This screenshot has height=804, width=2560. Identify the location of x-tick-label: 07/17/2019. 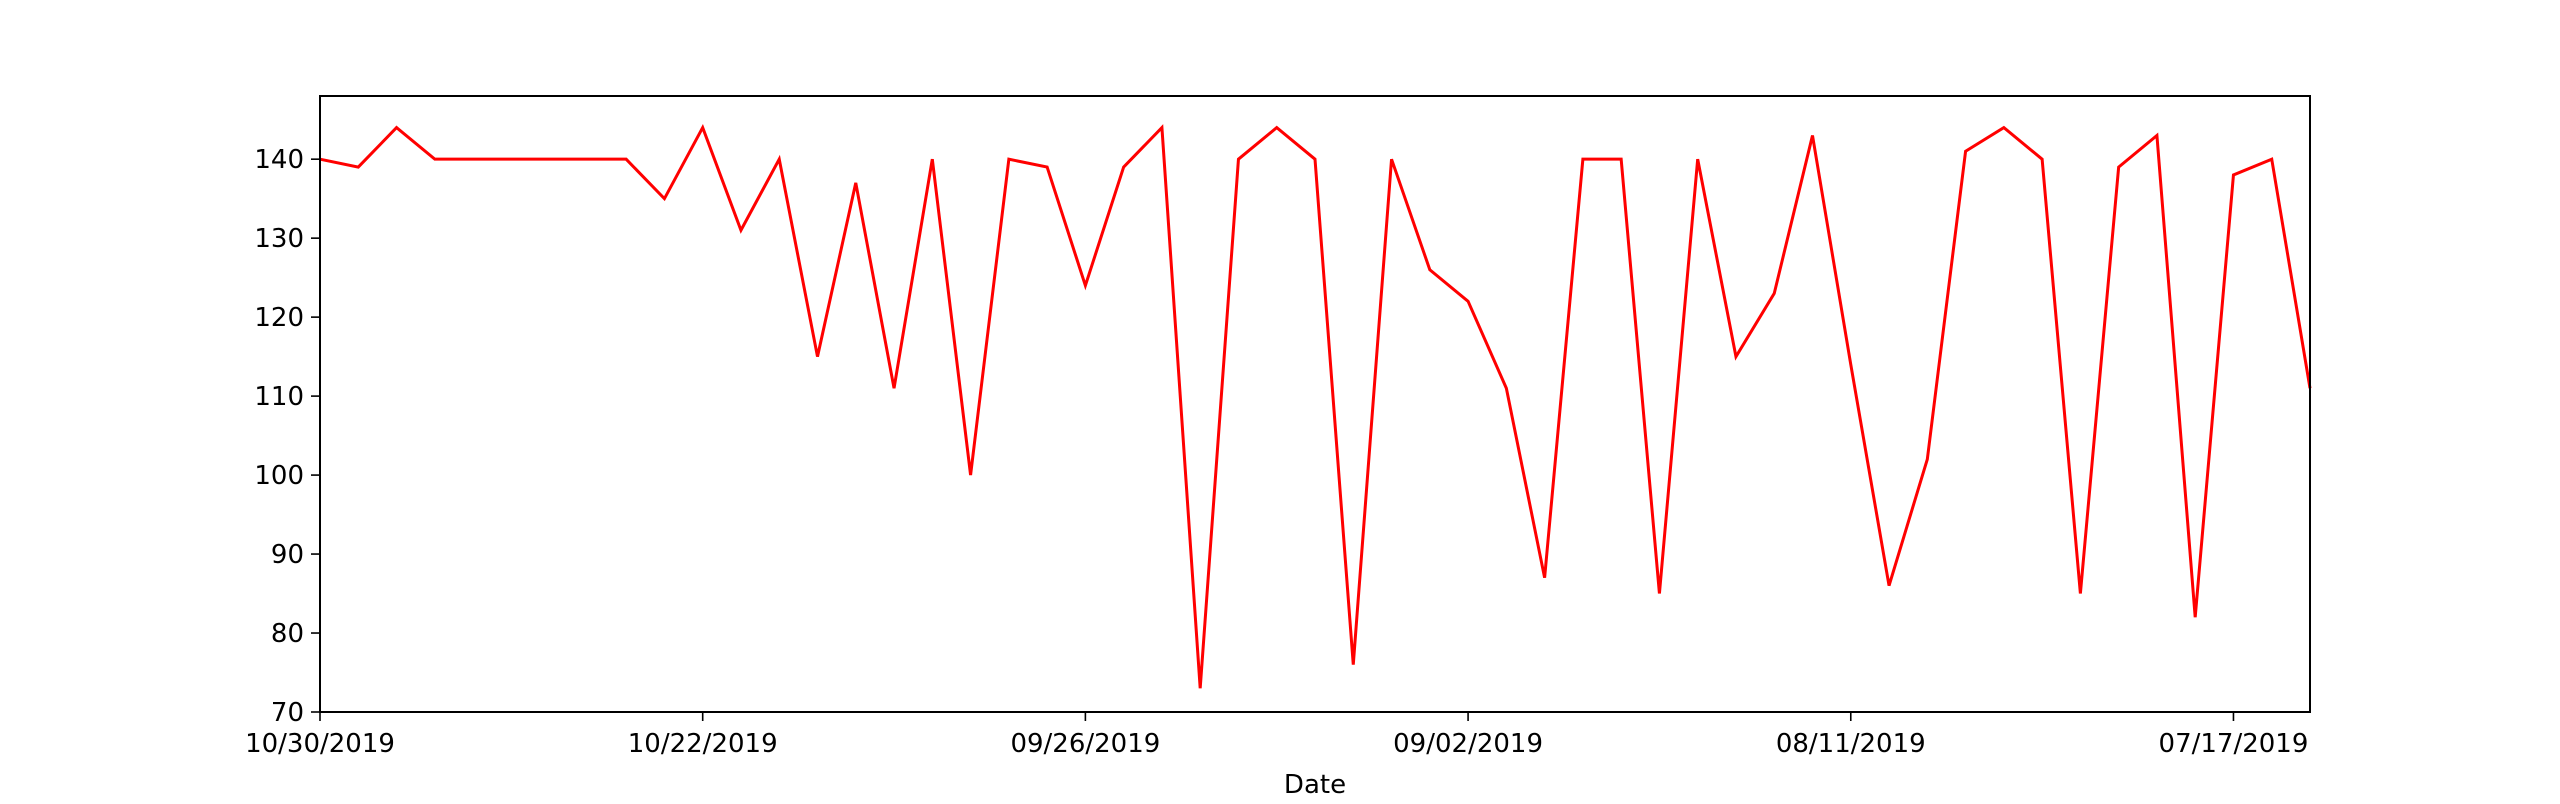
(2234, 744).